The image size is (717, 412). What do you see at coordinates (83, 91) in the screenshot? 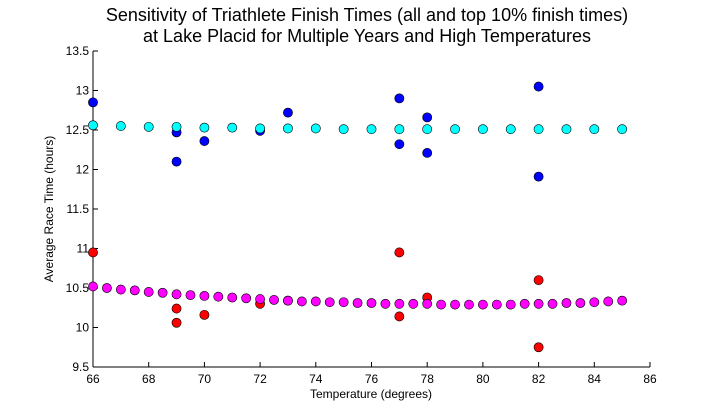
I see `y-tick-label: 13` at bounding box center [83, 91].